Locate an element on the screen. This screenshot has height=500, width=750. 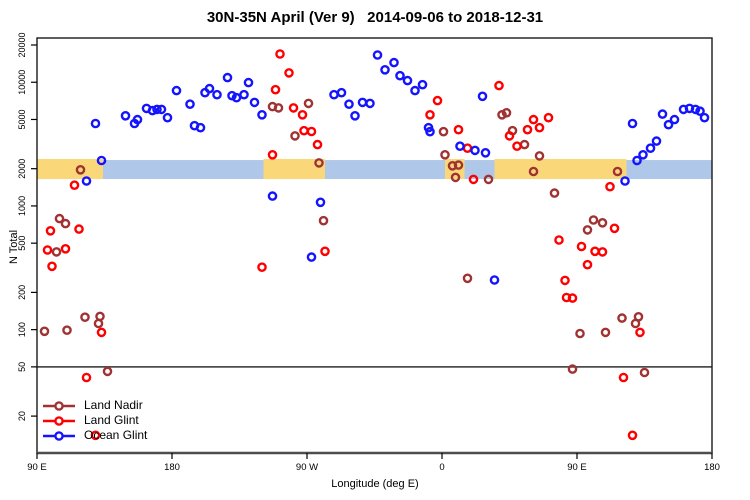
legend-symbol-land-nadir-icon is located at coordinates (59, 405).